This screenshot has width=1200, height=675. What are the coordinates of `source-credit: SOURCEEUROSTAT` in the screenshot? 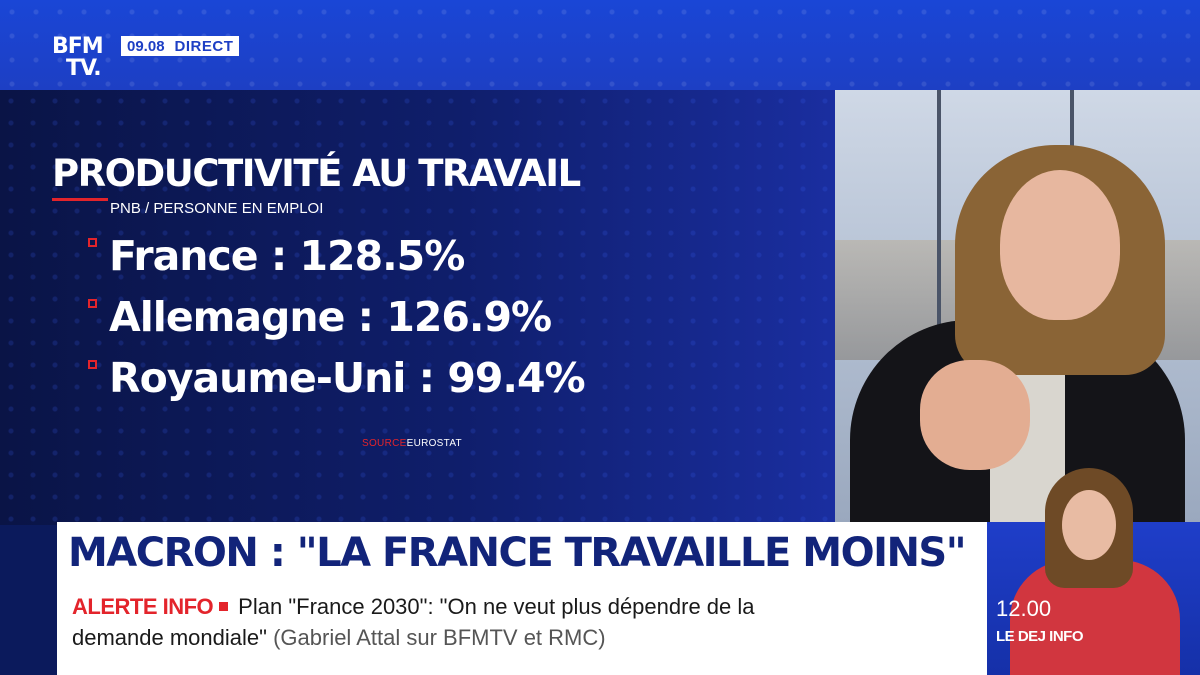 It's located at (412, 443).